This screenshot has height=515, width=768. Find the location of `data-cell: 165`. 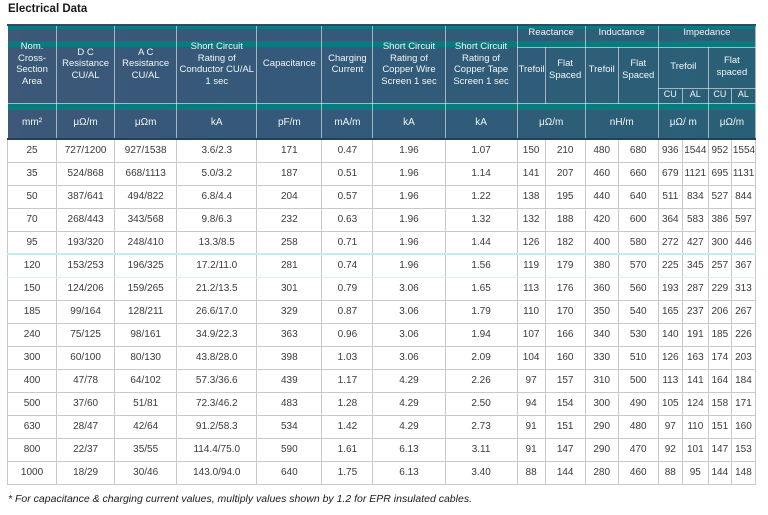

data-cell: 165 is located at coordinates (670, 311).